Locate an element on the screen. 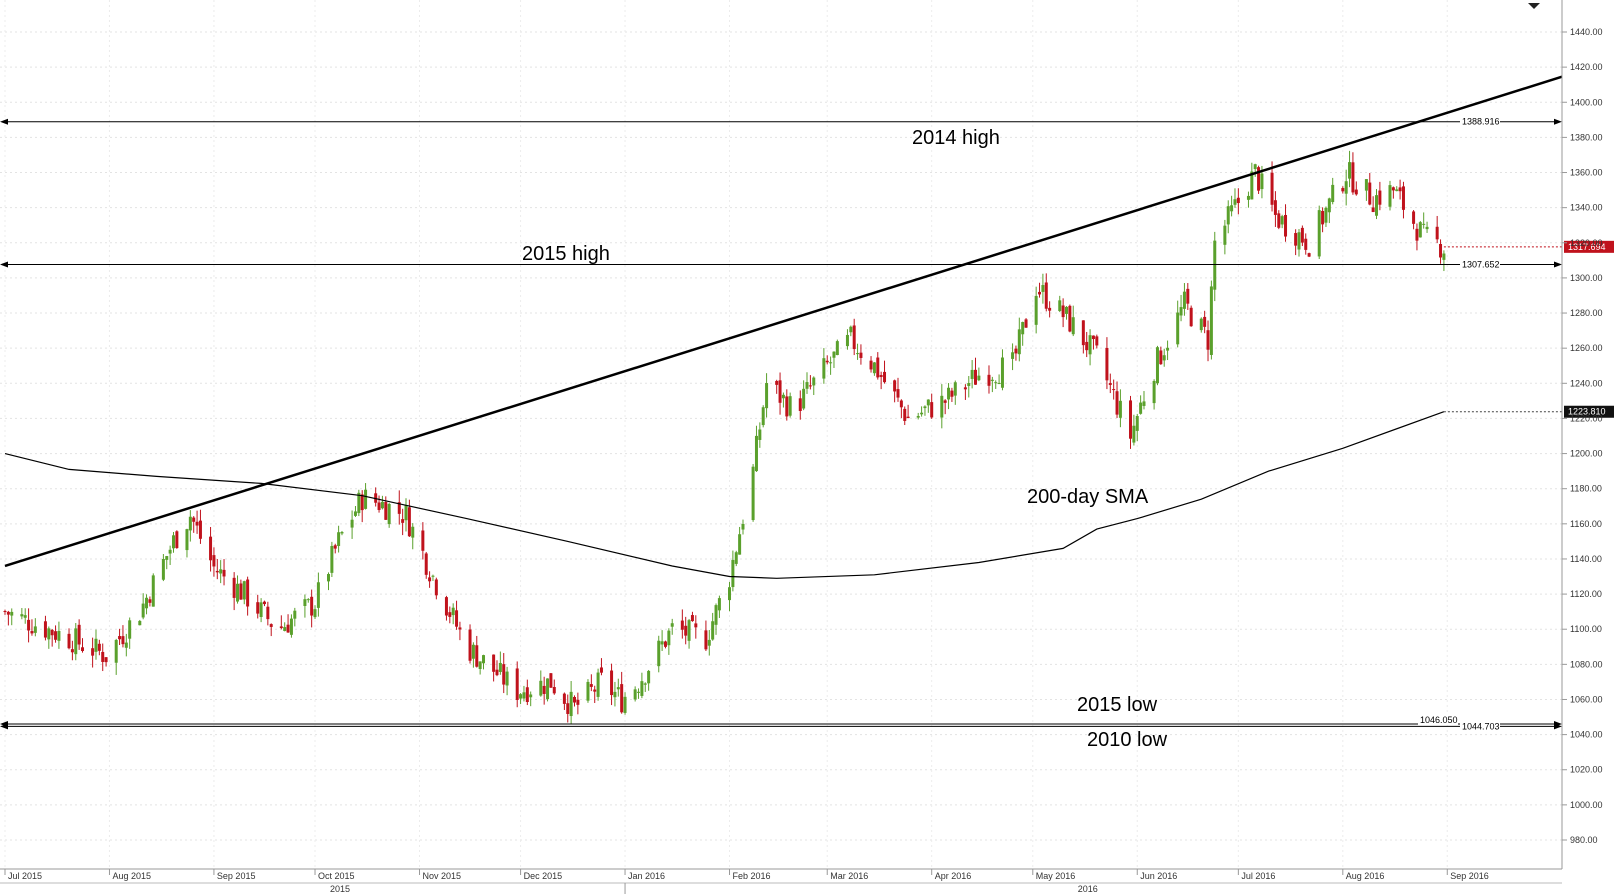 This screenshot has width=1617, height=894. x-tick-label: Sep 2015 is located at coordinates (236, 876).